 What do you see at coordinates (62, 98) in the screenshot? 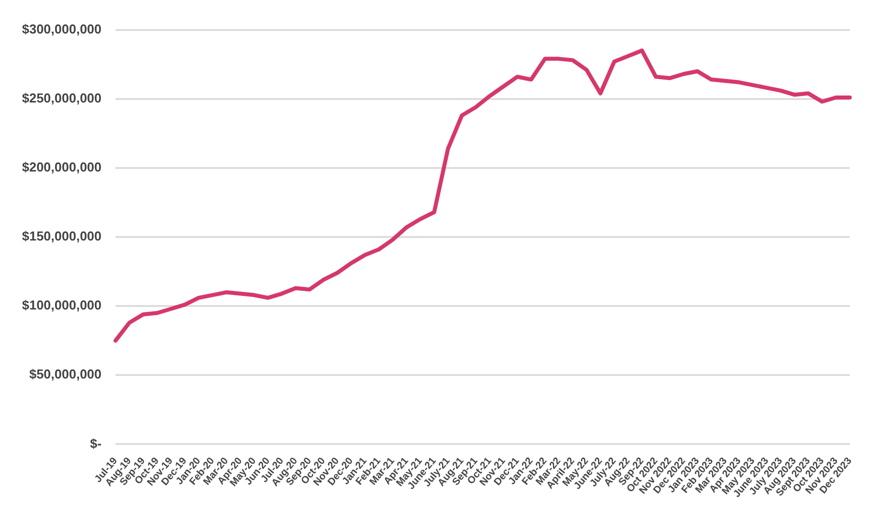
I see `y-tick-label: $250,000,000` at bounding box center [62, 98].